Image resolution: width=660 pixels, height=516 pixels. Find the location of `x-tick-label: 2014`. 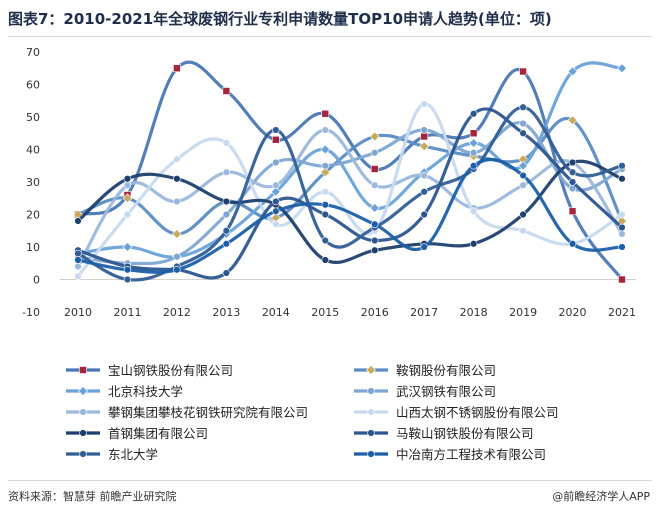

x-tick-label: 2014 is located at coordinates (276, 312).